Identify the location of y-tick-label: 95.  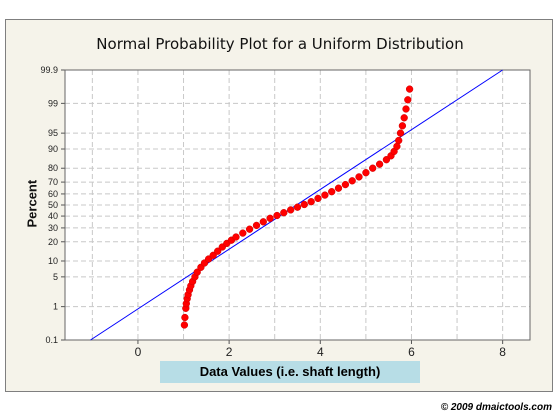
(53, 133).